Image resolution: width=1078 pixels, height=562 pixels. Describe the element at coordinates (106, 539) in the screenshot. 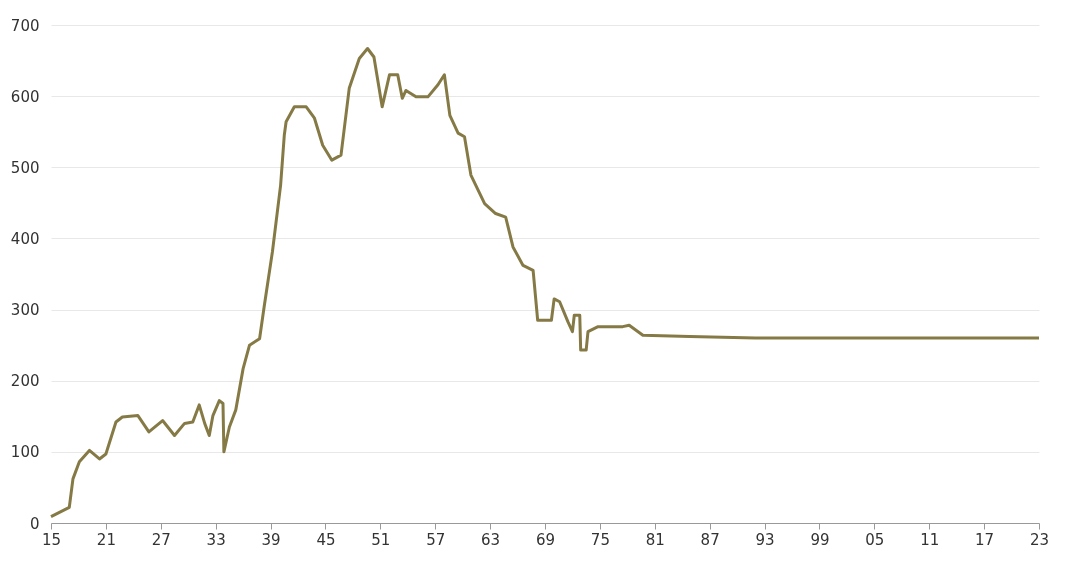

I see `x-tick-label: 21` at that location.